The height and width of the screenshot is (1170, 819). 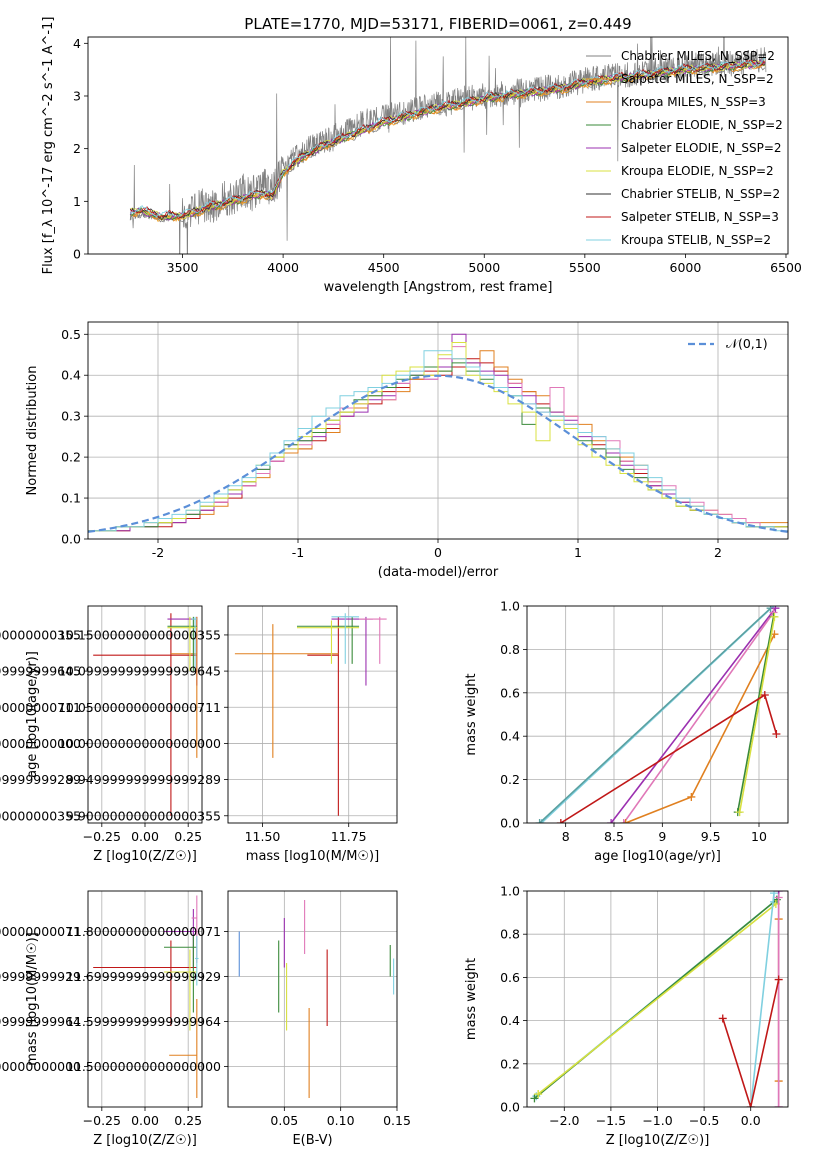 I want to click on legend-label: Kroupa STELIB, N_SSP=2, so click(x=696, y=240).